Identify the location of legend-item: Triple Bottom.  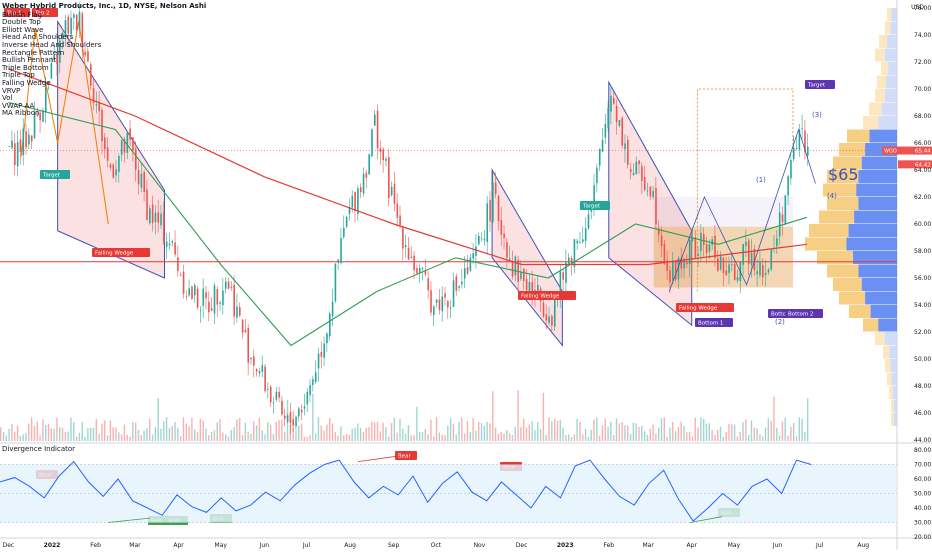
(25, 67).